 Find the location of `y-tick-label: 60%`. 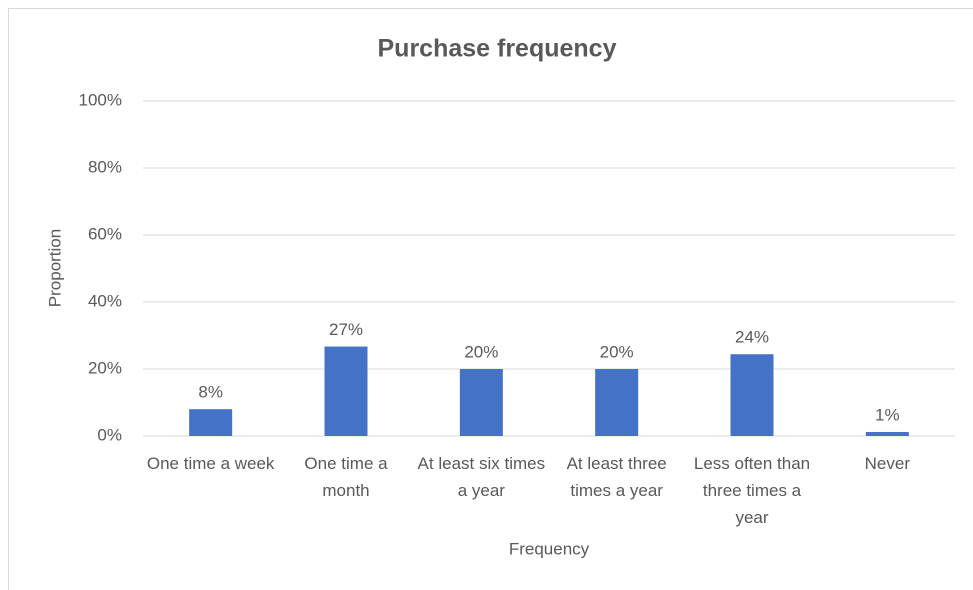

y-tick-label: 60% is located at coordinates (105, 233).